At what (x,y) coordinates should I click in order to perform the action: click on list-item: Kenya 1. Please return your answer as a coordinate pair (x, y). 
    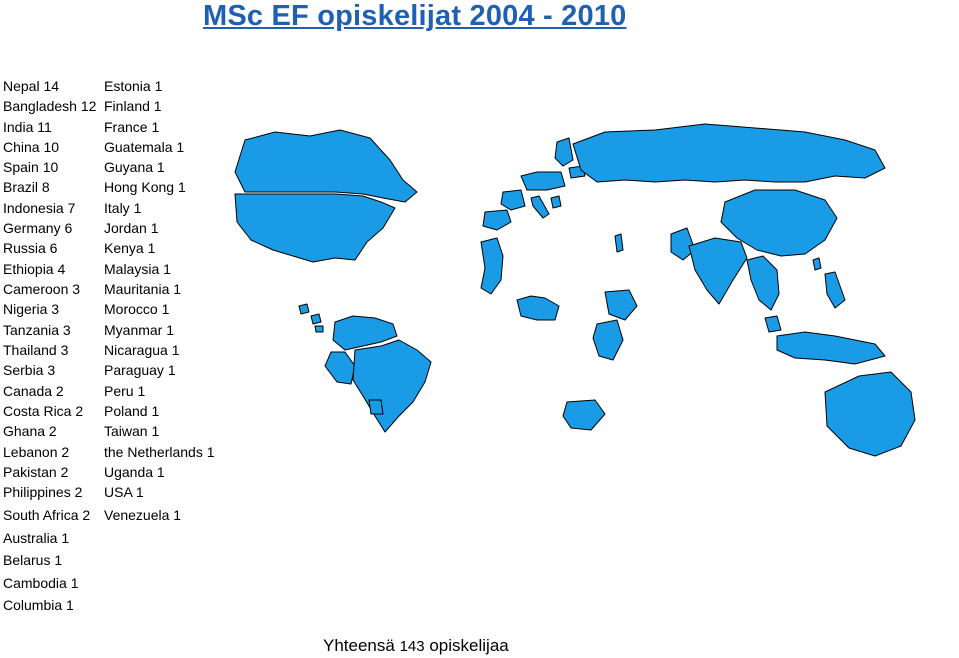
    Looking at the image, I should click on (130, 248).